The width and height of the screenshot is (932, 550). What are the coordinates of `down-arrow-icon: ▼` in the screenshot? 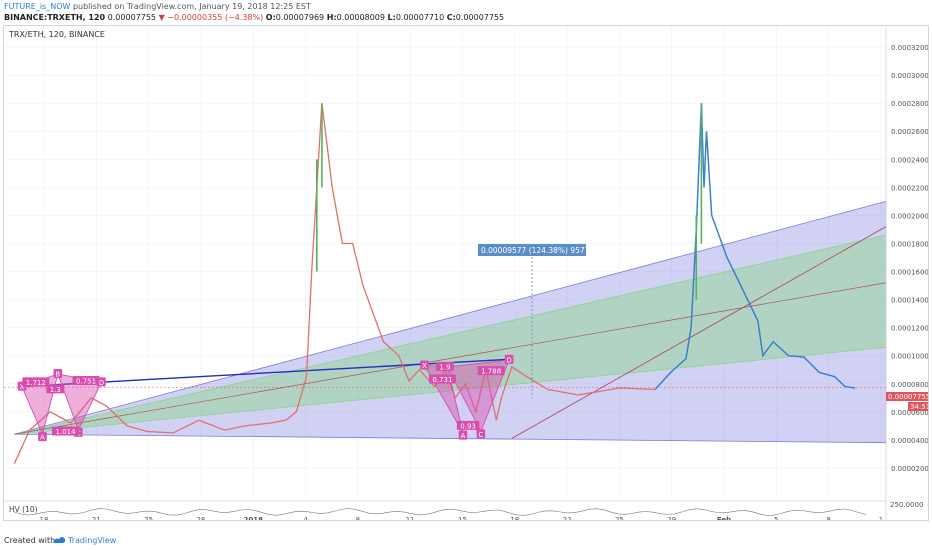 It's located at (161, 17).